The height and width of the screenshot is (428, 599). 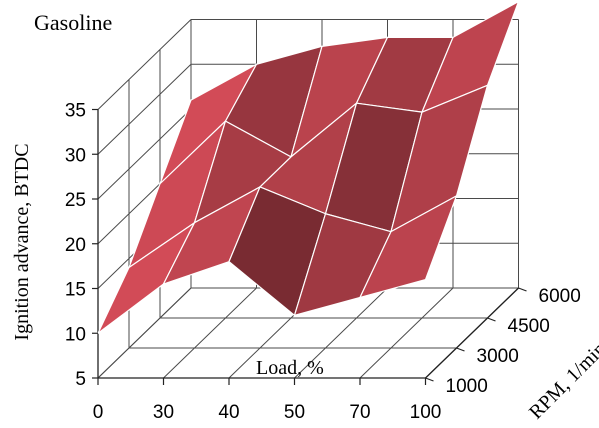 What do you see at coordinates (75, 155) in the screenshot?
I see `z-tick-label: 30` at bounding box center [75, 155].